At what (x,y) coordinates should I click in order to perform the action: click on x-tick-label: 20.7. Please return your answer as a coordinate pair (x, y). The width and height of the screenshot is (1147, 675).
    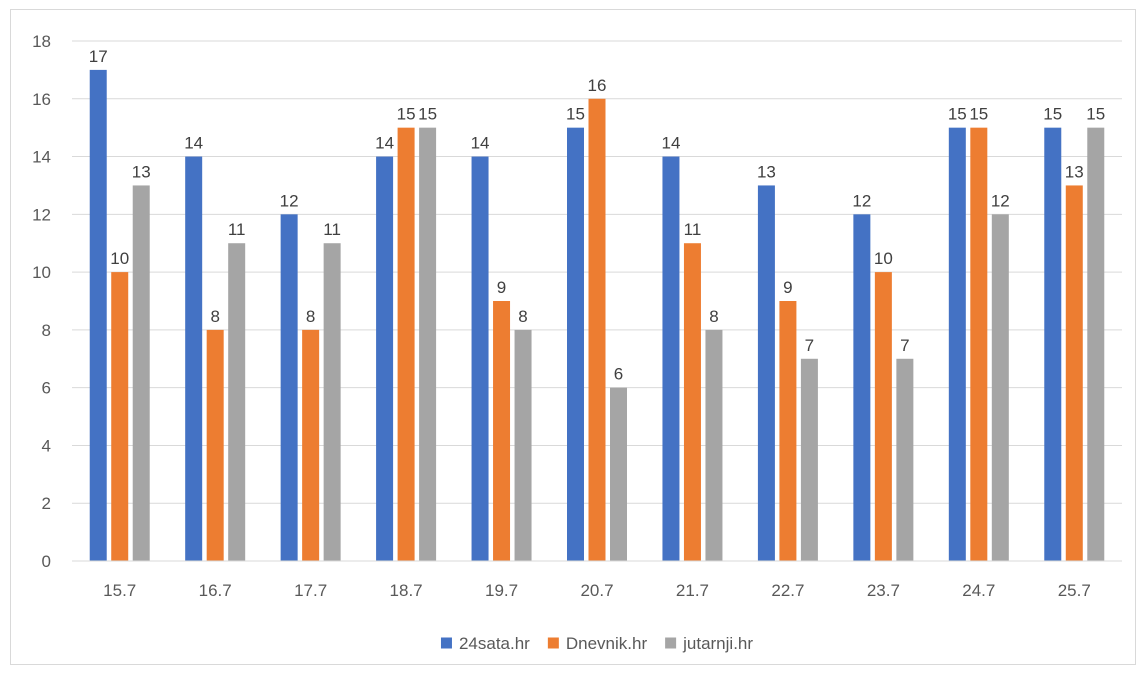
    Looking at the image, I should click on (596, 590).